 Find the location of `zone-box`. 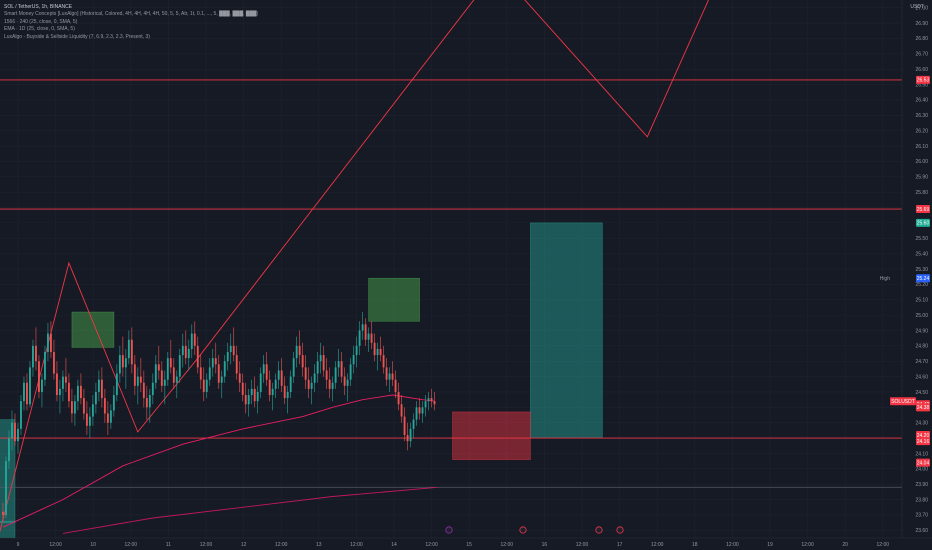

zone-box is located at coordinates (394, 299).